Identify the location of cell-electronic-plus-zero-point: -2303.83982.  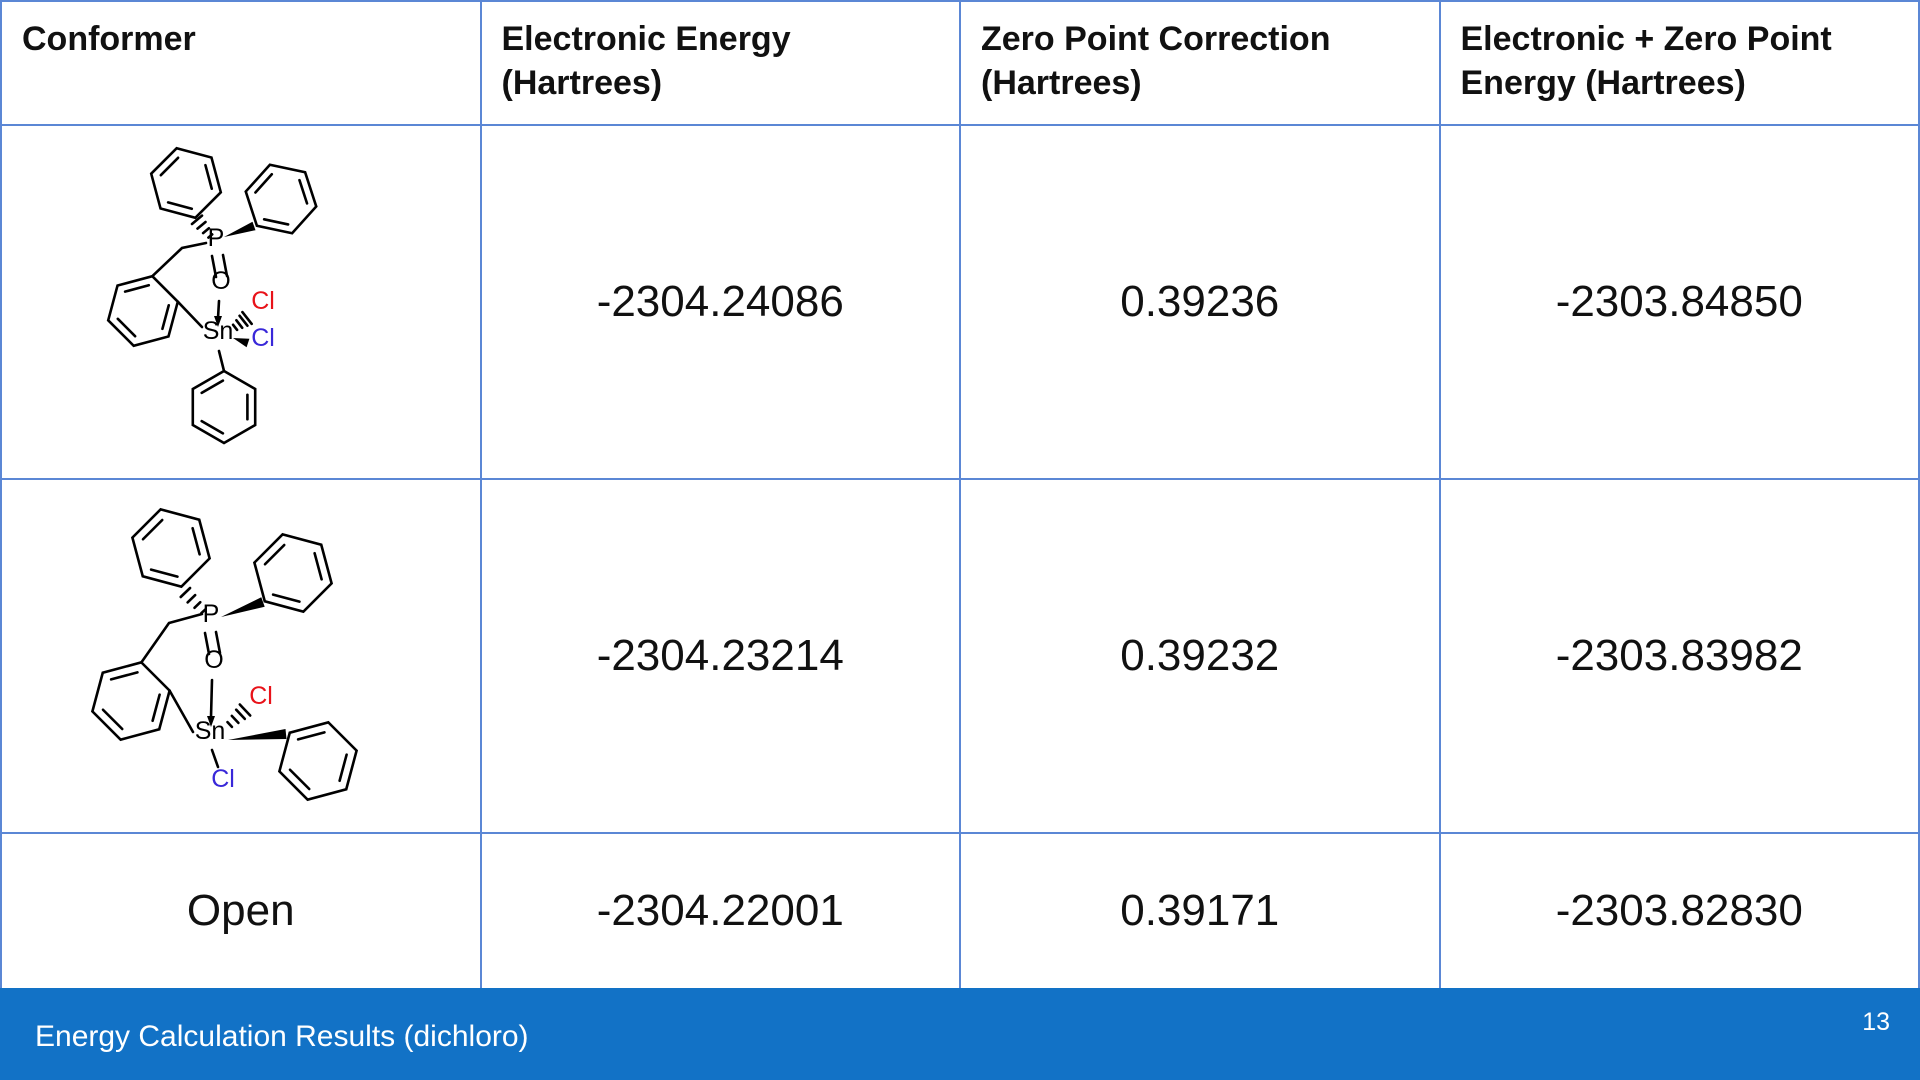
(1679, 656).